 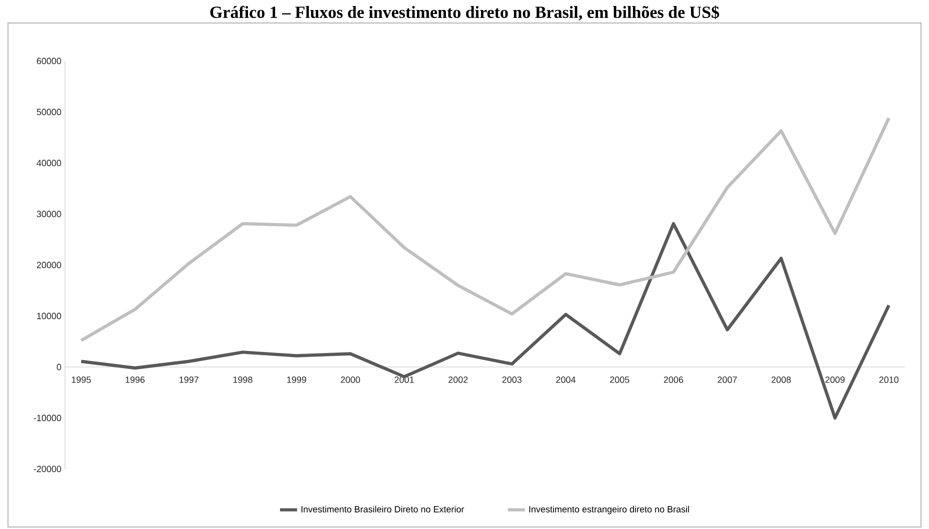 I want to click on y-tick-label: -10000, so click(x=48, y=418).